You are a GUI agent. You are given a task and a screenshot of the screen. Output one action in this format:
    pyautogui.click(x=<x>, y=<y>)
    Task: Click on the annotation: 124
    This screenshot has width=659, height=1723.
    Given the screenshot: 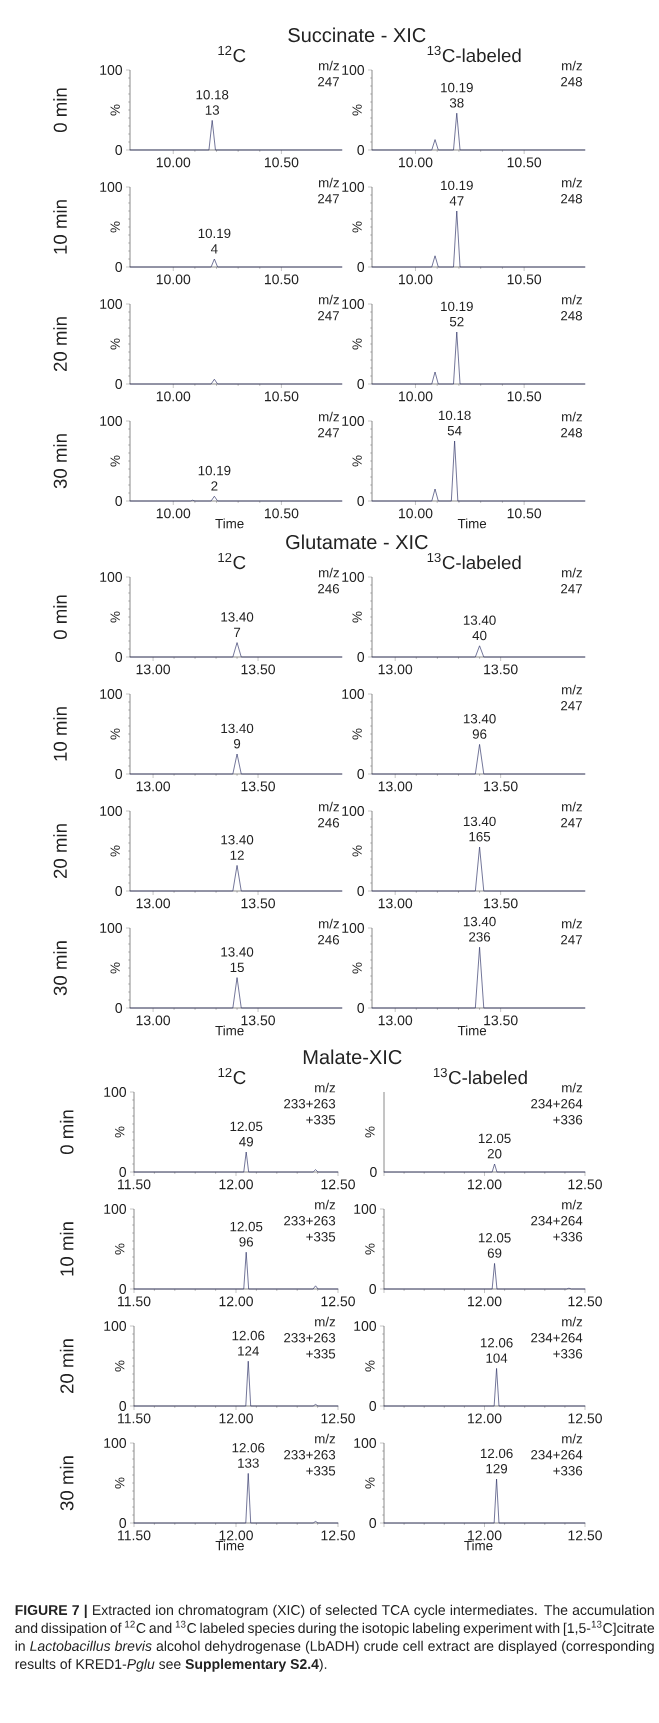 What is the action you would take?
    pyautogui.click(x=248, y=1351)
    